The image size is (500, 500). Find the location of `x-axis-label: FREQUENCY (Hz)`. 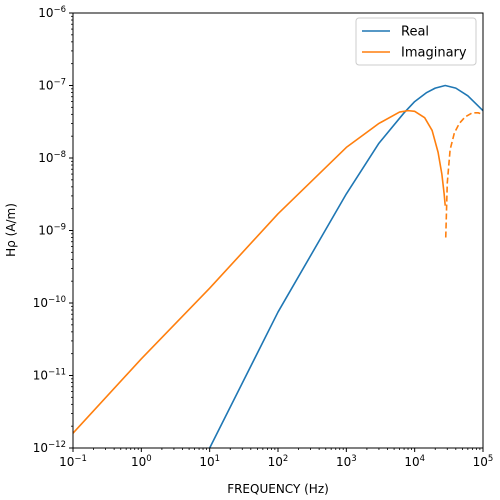

x-axis-label: FREQUENCY (Hz) is located at coordinates (278, 489).